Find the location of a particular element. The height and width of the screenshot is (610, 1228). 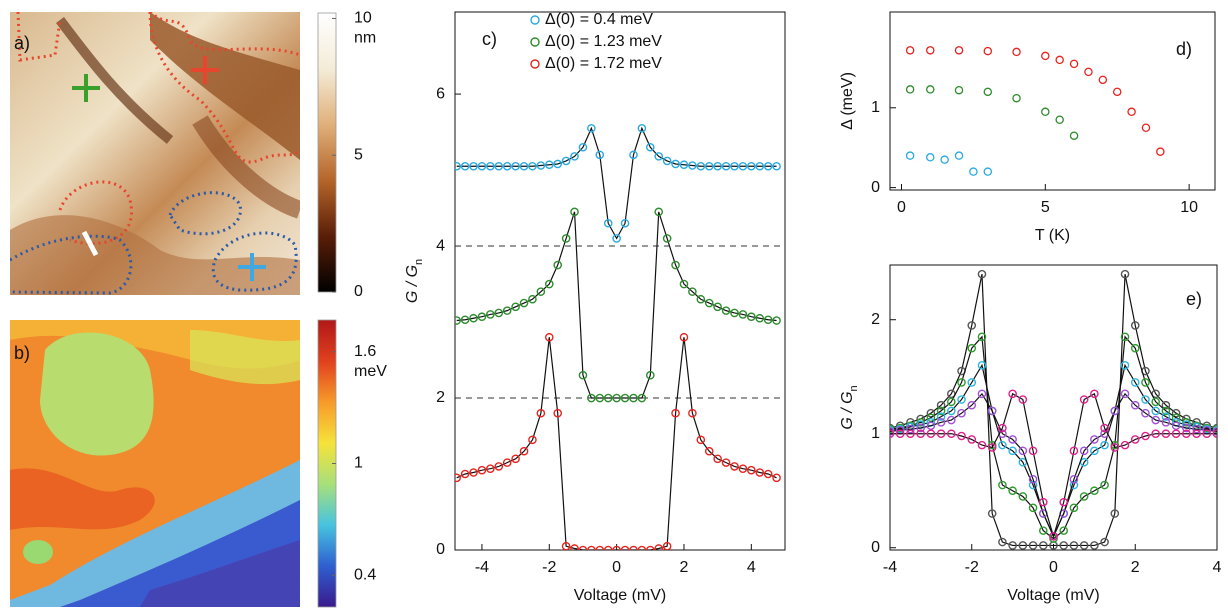

panel-label: c) is located at coordinates (489, 39).